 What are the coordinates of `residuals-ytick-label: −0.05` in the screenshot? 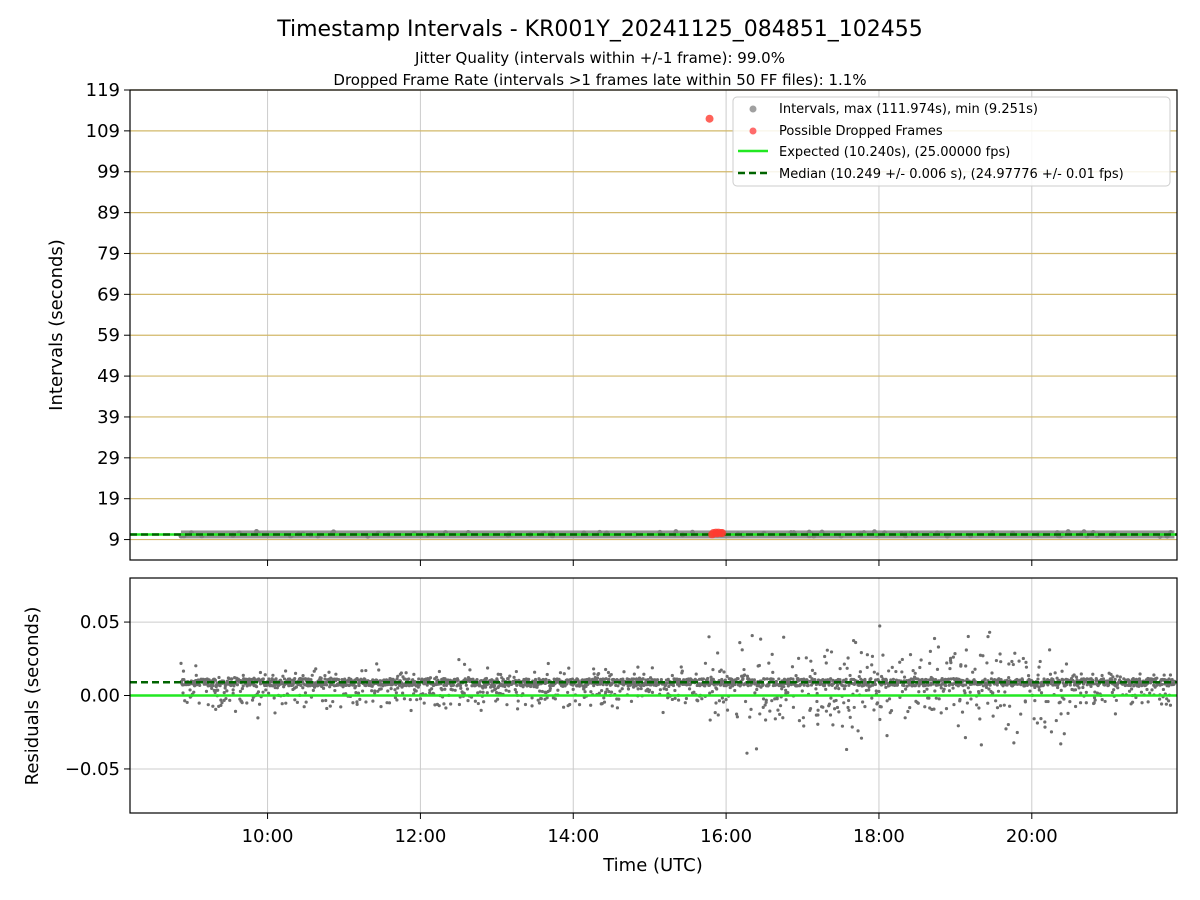 It's located at (92, 769).